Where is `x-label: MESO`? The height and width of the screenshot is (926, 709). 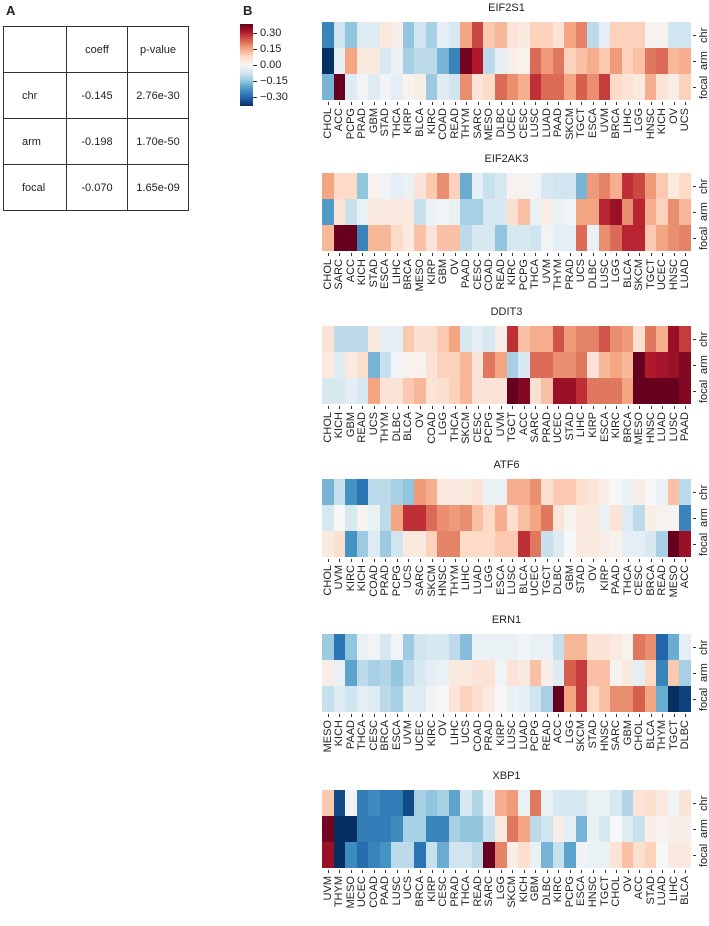
x-label: MESO is located at coordinates (639, 428).